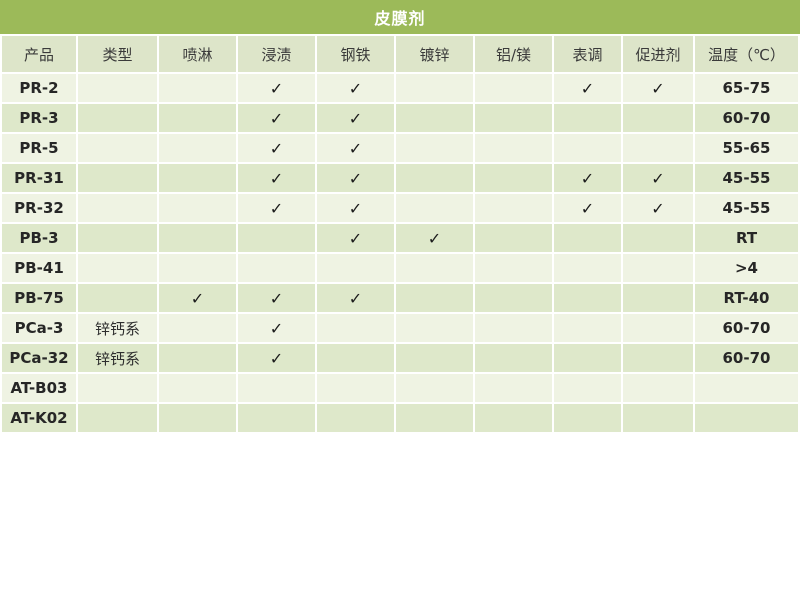 This screenshot has height=600, width=800. What do you see at coordinates (746, 148) in the screenshot?
I see `temperature-cell: 55-65` at bounding box center [746, 148].